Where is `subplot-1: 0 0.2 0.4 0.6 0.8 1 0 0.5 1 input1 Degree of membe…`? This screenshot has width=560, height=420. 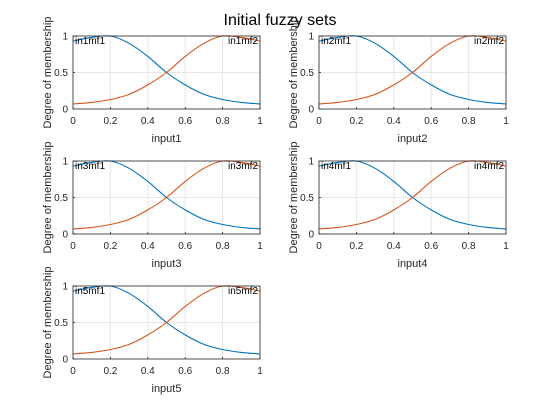 subplot-1: 0 0.2 0.4 0.6 0.8 1 0 0.5 1 input1 Degree of membe… is located at coordinates (152, 81).